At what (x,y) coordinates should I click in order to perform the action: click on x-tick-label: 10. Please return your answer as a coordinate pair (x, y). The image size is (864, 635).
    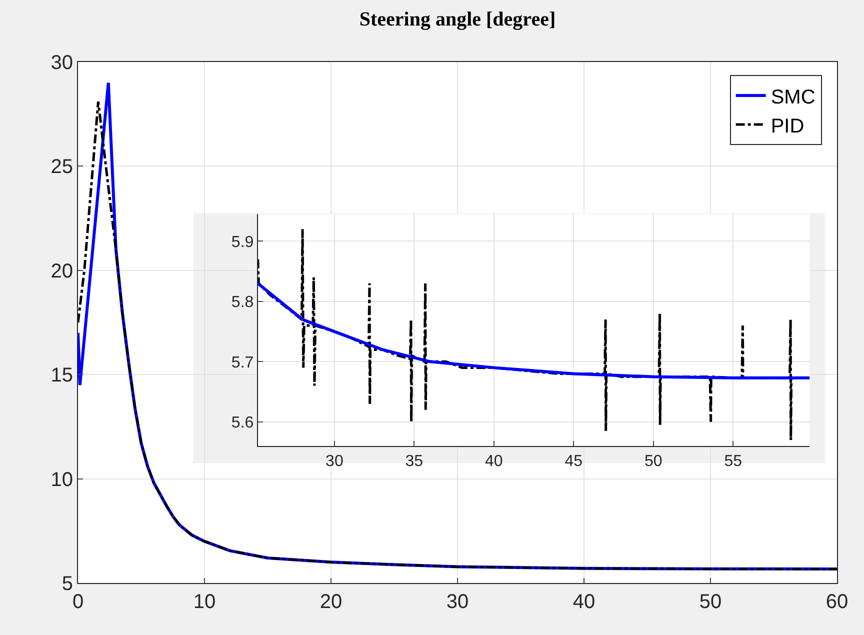
    Looking at the image, I should click on (204, 602).